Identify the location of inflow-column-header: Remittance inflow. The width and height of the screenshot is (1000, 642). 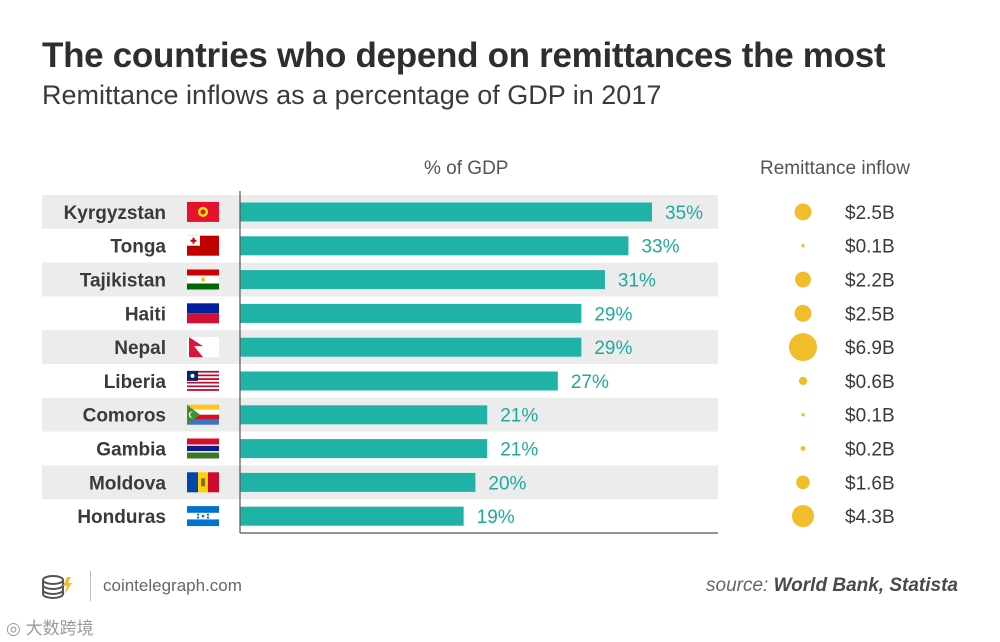
(835, 168).